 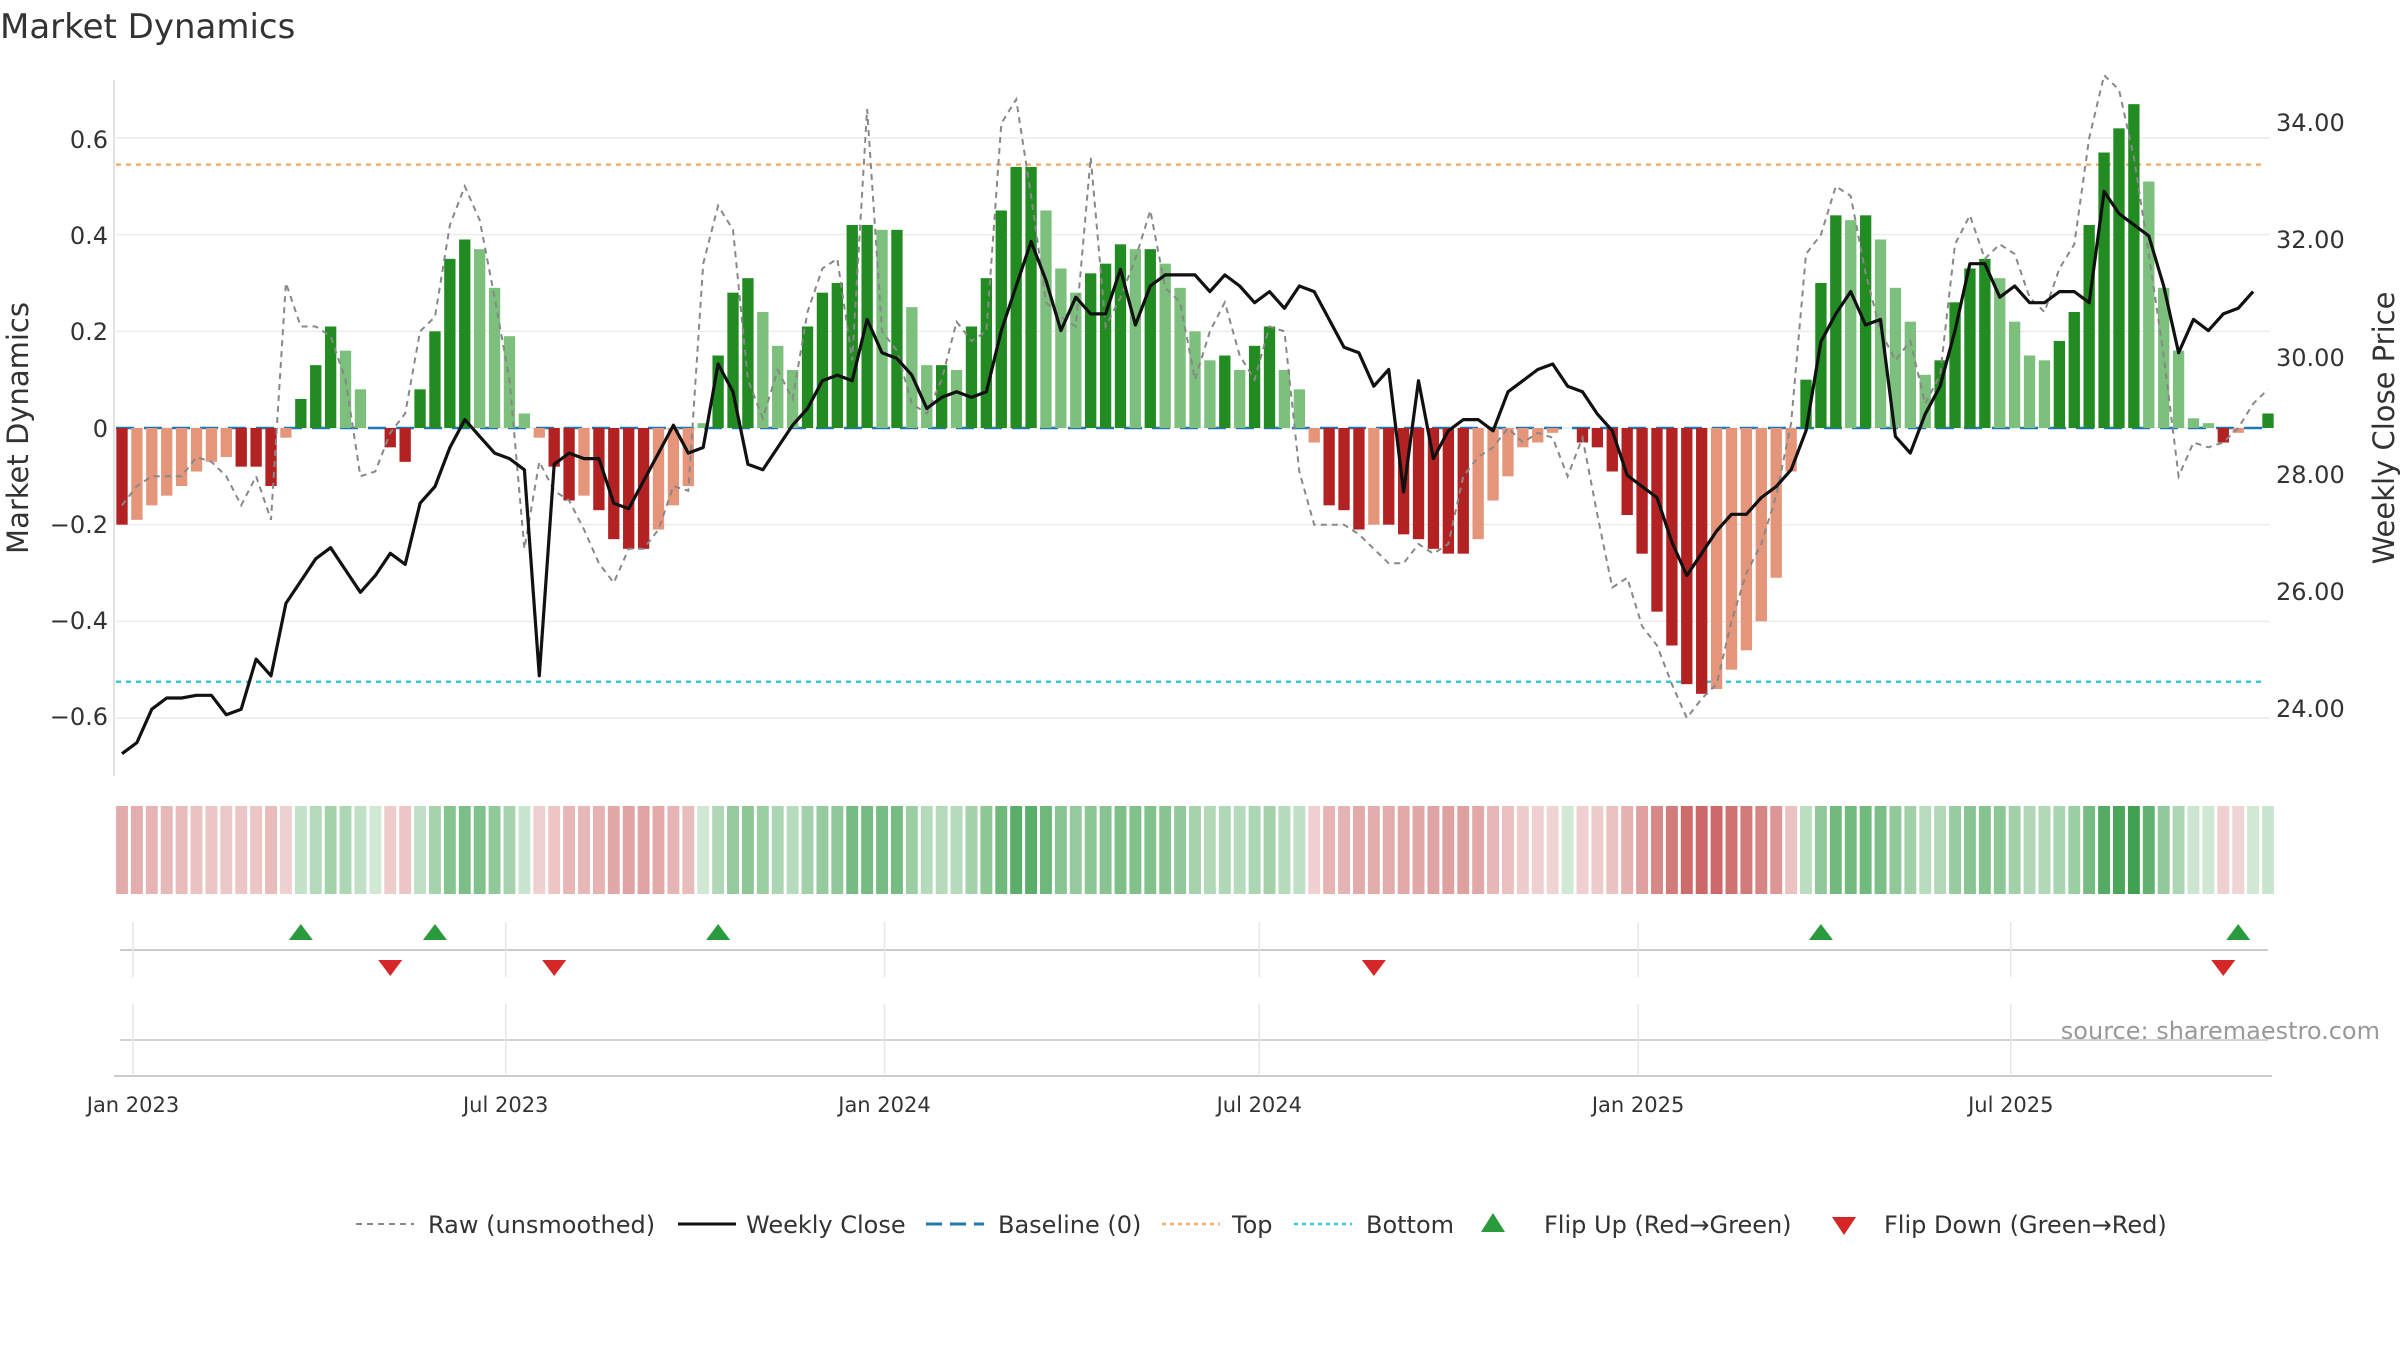 I want to click on left-tick-label: 0, so click(x=100, y=429).